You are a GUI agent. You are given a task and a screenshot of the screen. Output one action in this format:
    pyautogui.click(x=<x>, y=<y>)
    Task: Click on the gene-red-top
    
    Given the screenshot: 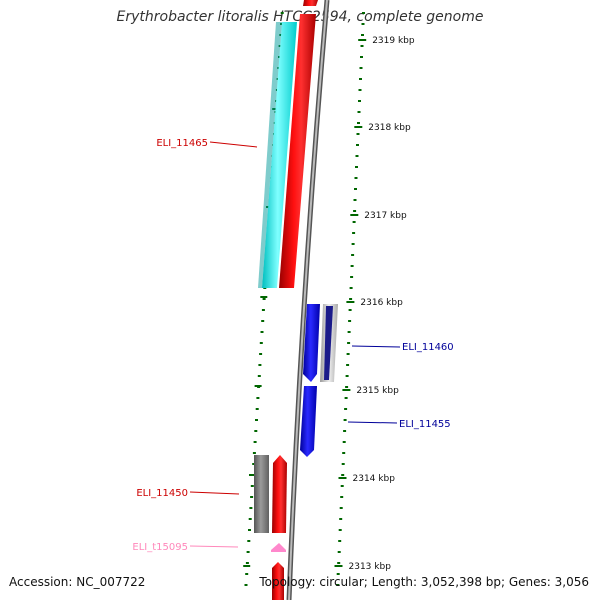 What is the action you would take?
    pyautogui.click(x=310, y=3)
    